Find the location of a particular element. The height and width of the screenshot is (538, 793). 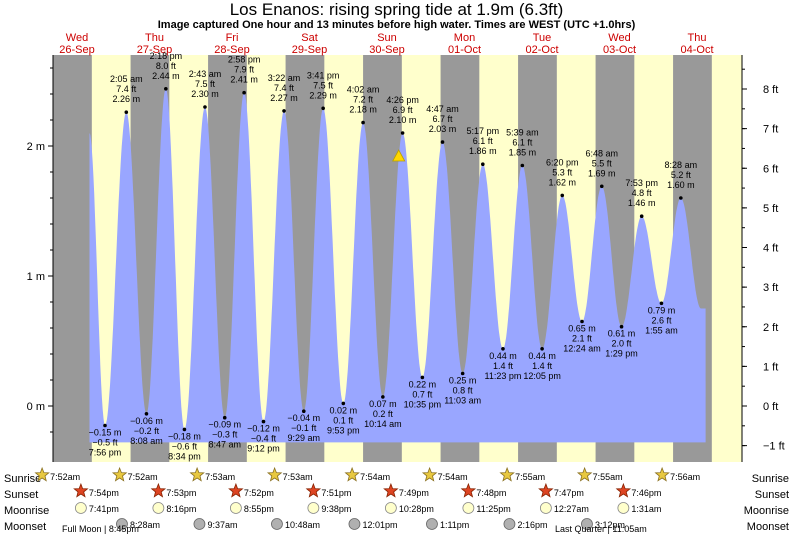

low-tide-label: 0.25 m is located at coordinates (463, 381).